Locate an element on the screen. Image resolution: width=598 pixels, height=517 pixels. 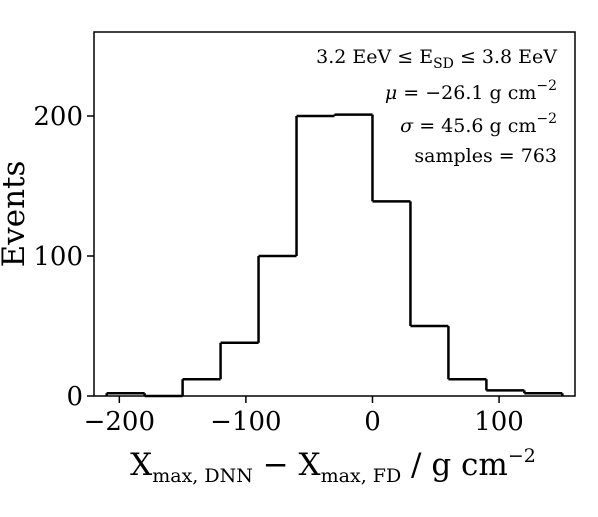
x-tick-label: −200 is located at coordinates (119, 422).